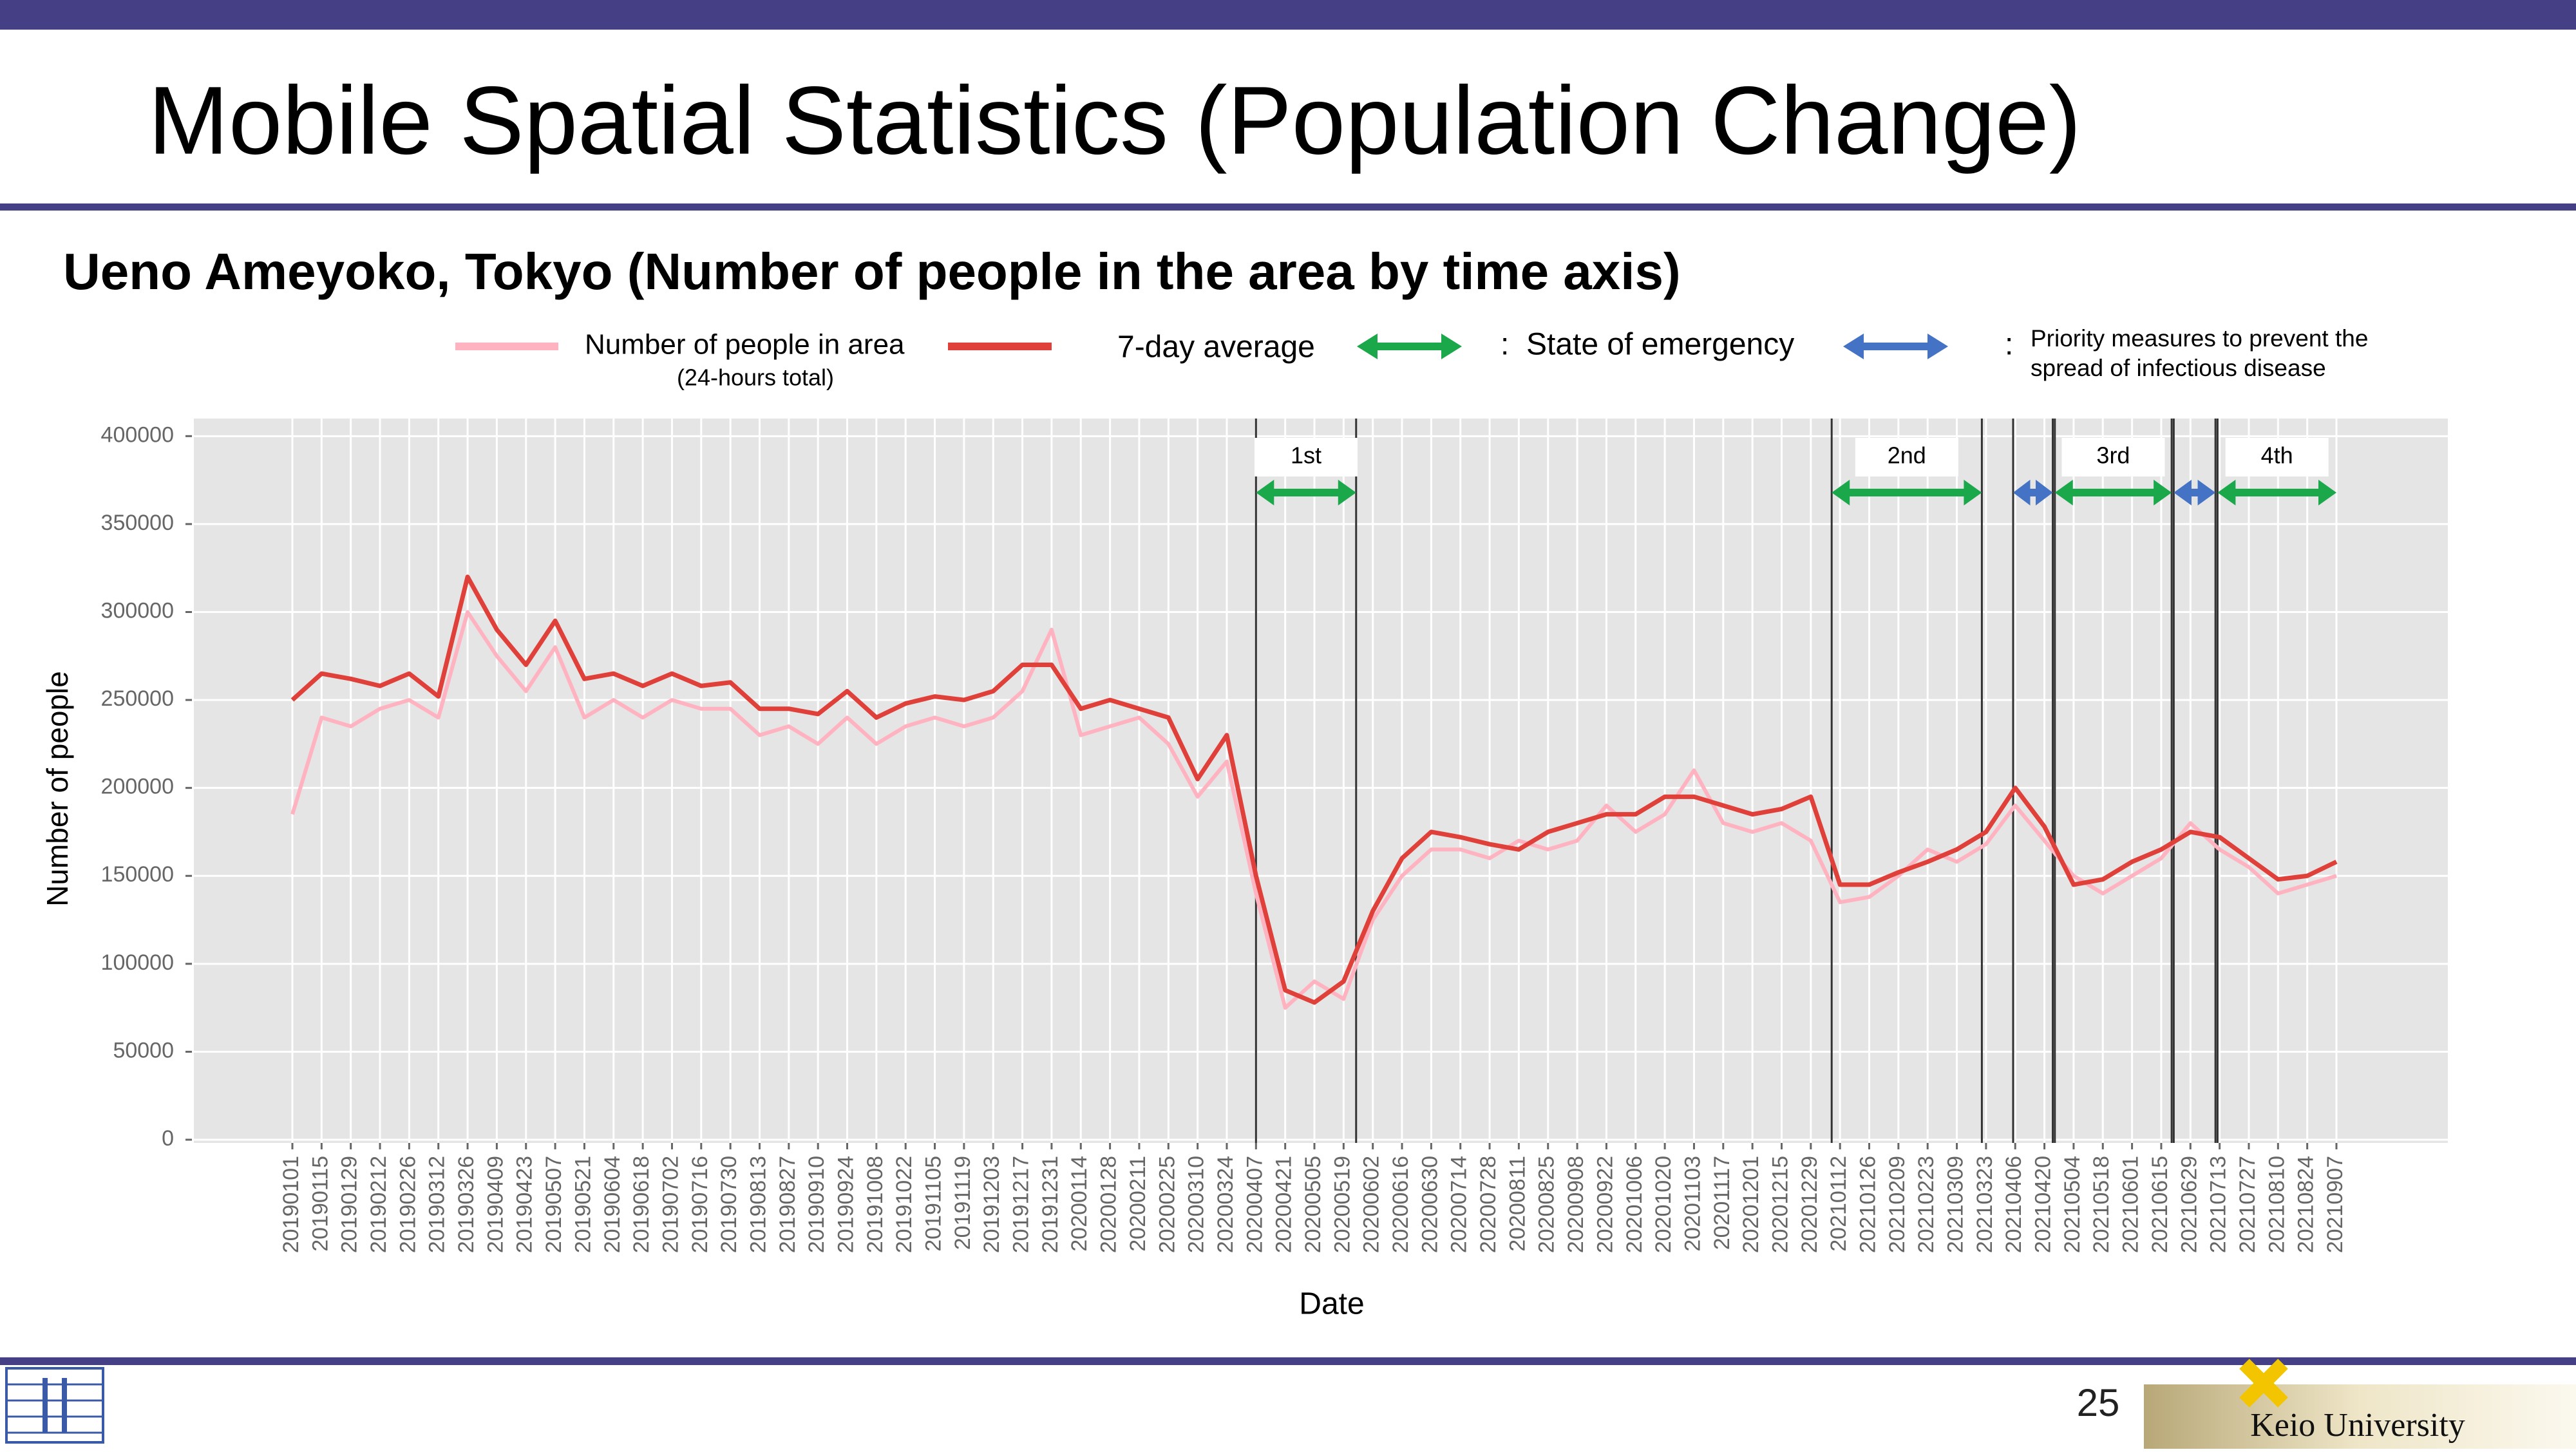  I want to click on x-tick-label: 20190423, so click(525, 1204).